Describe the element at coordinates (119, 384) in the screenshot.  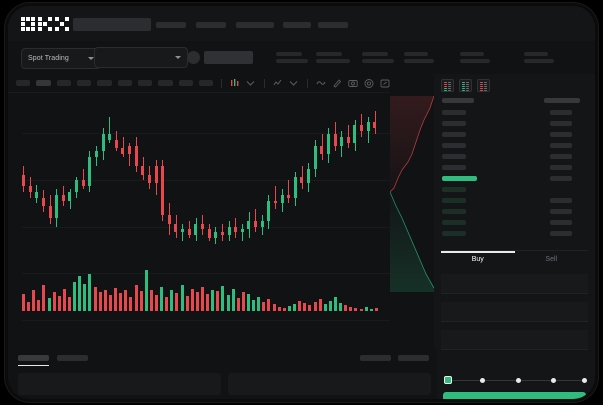
I see `bottom-panel-left` at that location.